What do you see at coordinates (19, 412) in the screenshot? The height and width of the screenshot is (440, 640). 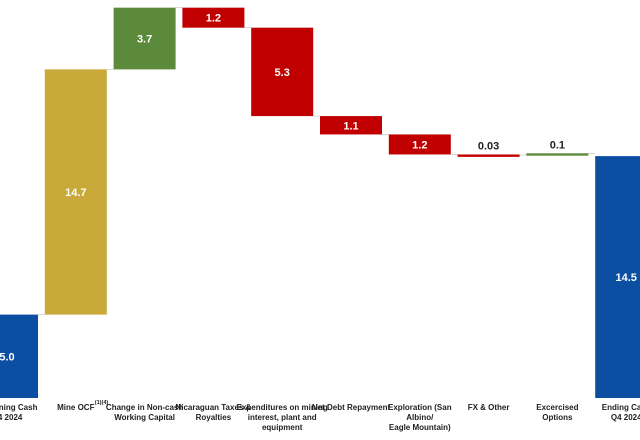 I see `category-label: Beginning CashQ4 2024` at bounding box center [19, 412].